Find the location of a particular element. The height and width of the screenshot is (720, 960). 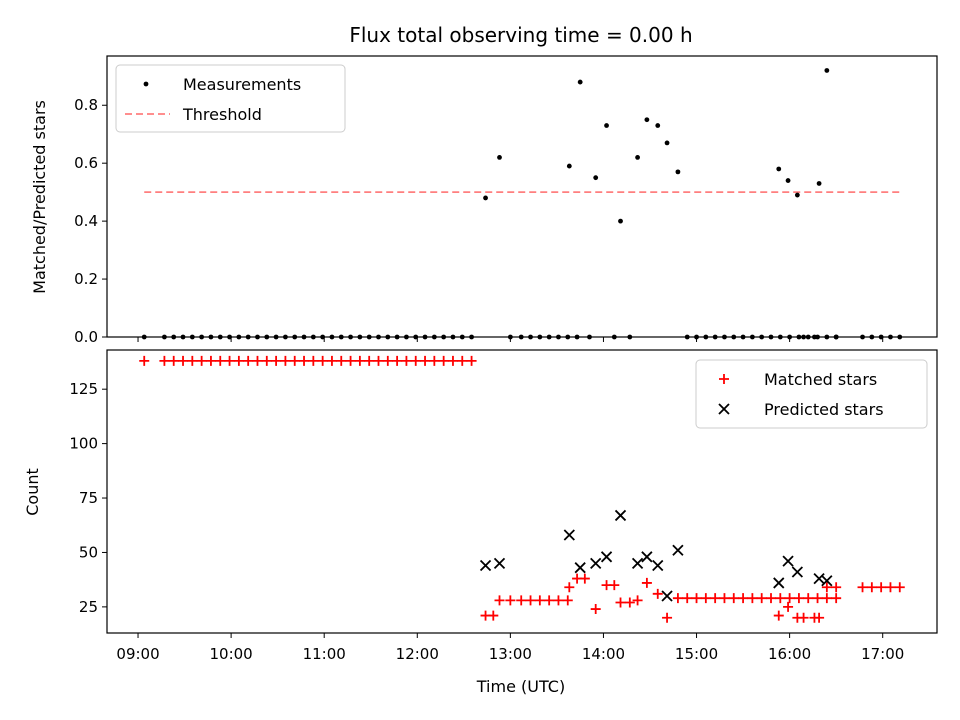

legend-bottom-frame is located at coordinates (811, 394).